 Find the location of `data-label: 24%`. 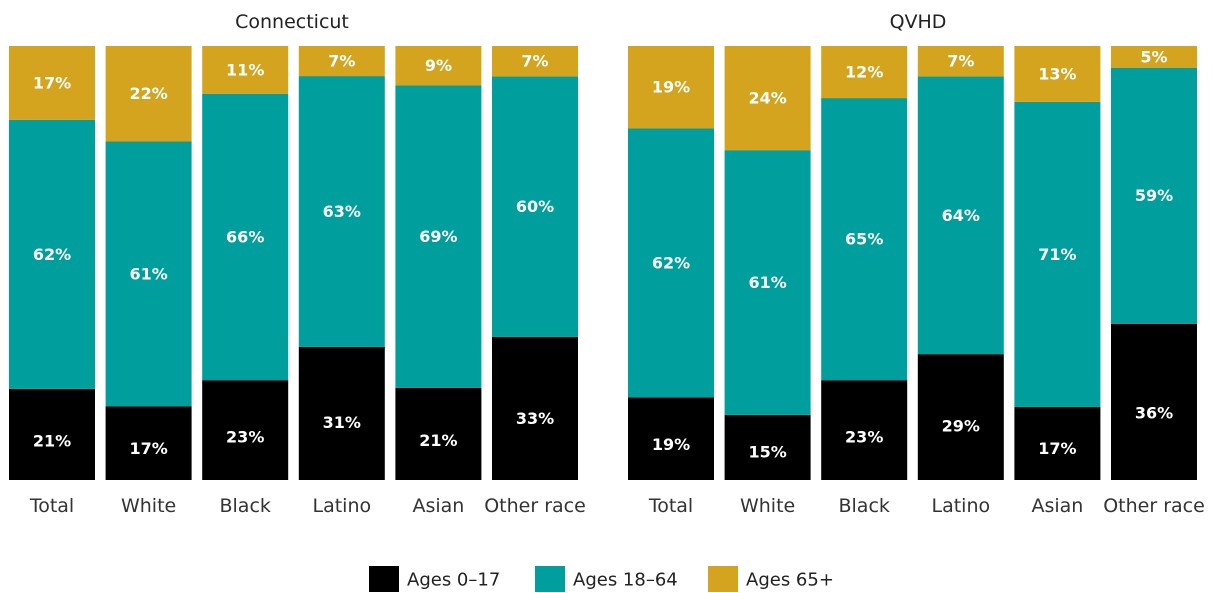

data-label: 24% is located at coordinates (767, 98).